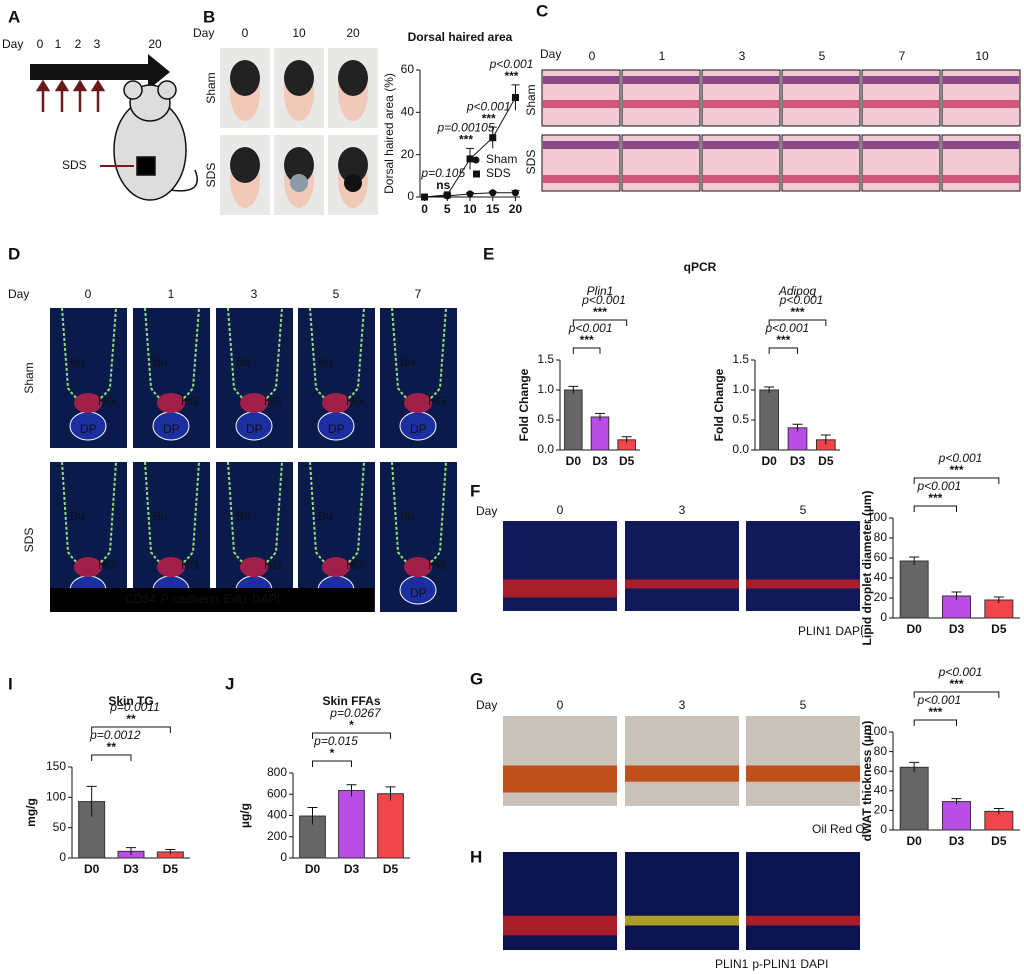  What do you see at coordinates (740, 449) in the screenshot?
I see `y-tick-label: 0.0` at bounding box center [740, 449].